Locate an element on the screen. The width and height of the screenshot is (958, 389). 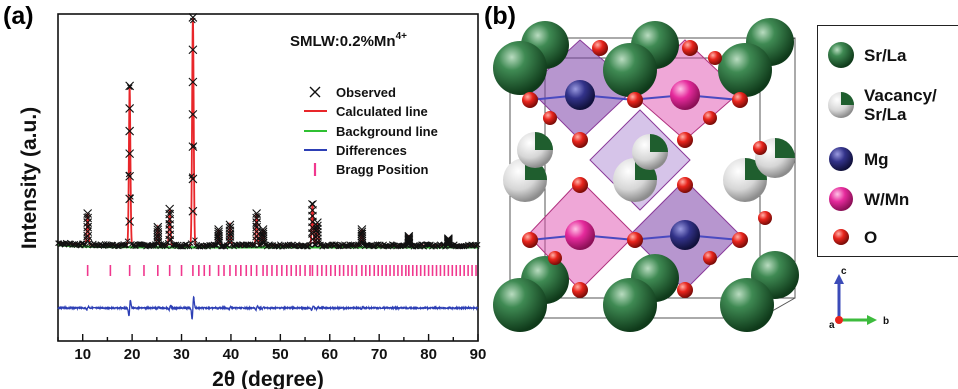
legend-label-w-mn: W/Mn is located at coordinates (887, 199).